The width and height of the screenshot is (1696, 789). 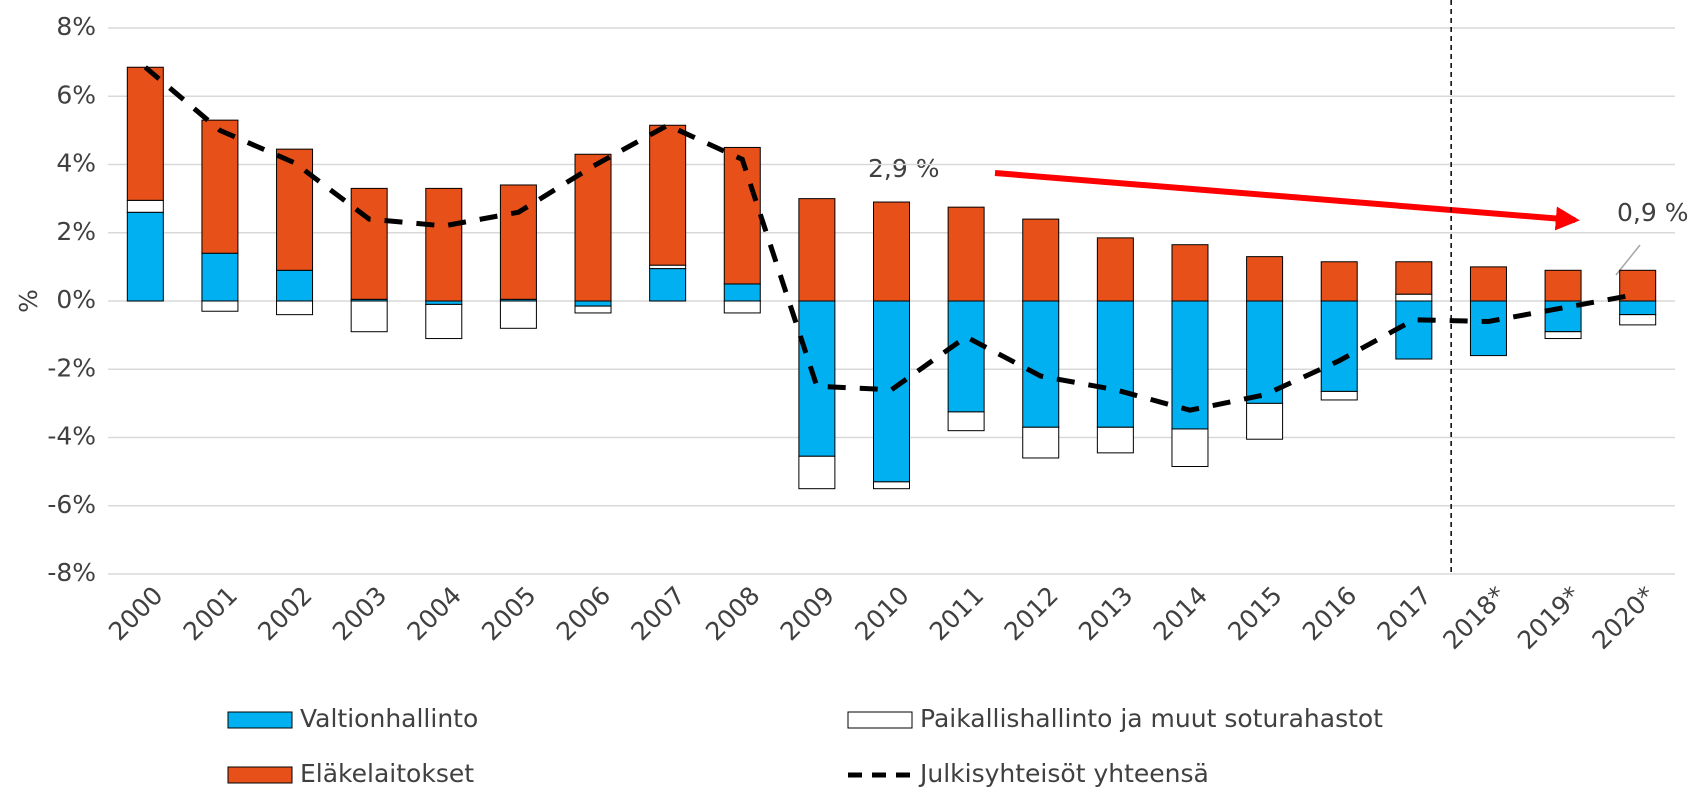 What do you see at coordinates (389, 718) in the screenshot?
I see `legend-label: Valtionhallinto` at bounding box center [389, 718].